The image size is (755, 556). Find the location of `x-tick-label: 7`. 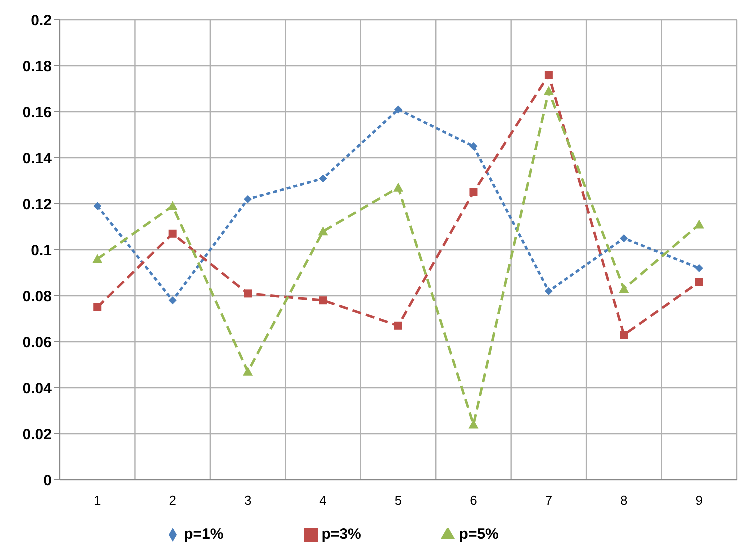

x-tick-label: 7 is located at coordinates (549, 500).